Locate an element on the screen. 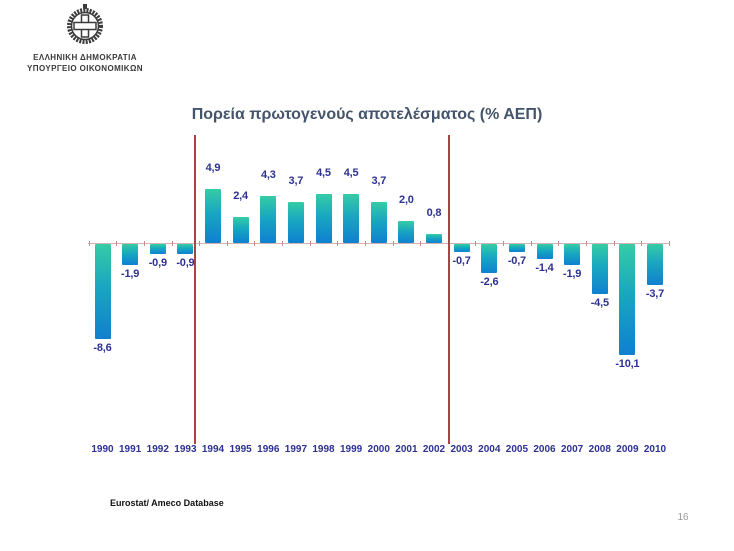  chart-title: Πορεία πρωτογενούς αποτελέσματος (% ΑΕΠ) is located at coordinates (367, 114).